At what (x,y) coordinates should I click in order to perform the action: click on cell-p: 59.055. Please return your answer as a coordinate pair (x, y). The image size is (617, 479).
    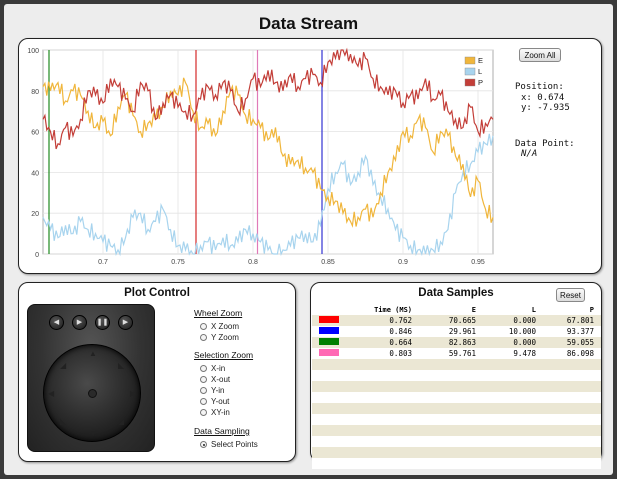
    Looking at the image, I should click on (580, 342).